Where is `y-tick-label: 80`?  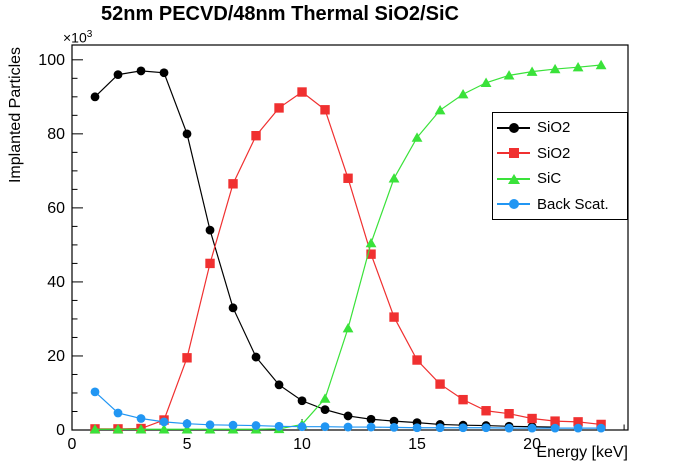 y-tick-label: 80 is located at coordinates (56, 134).